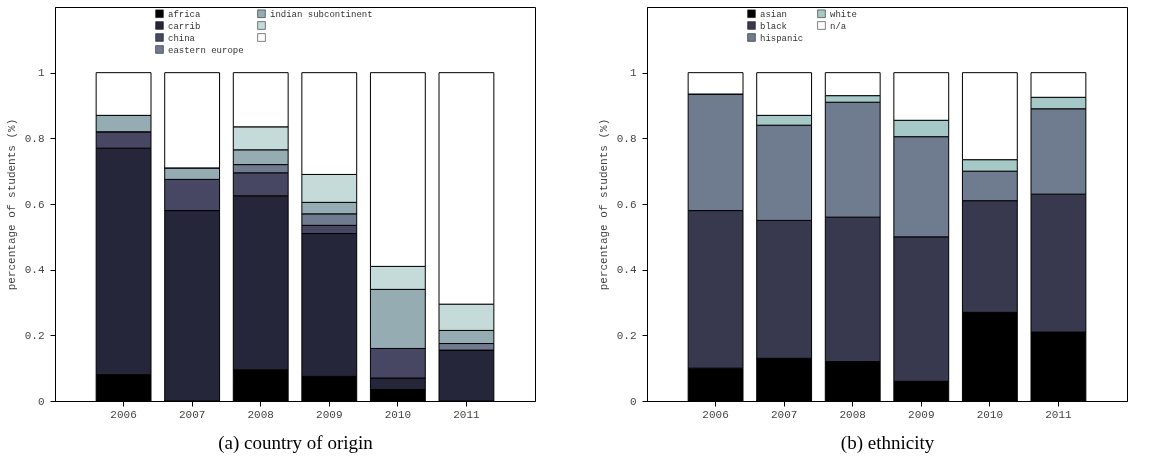  I want to click on x-axis-title: (a) country of origin, so click(296, 442).